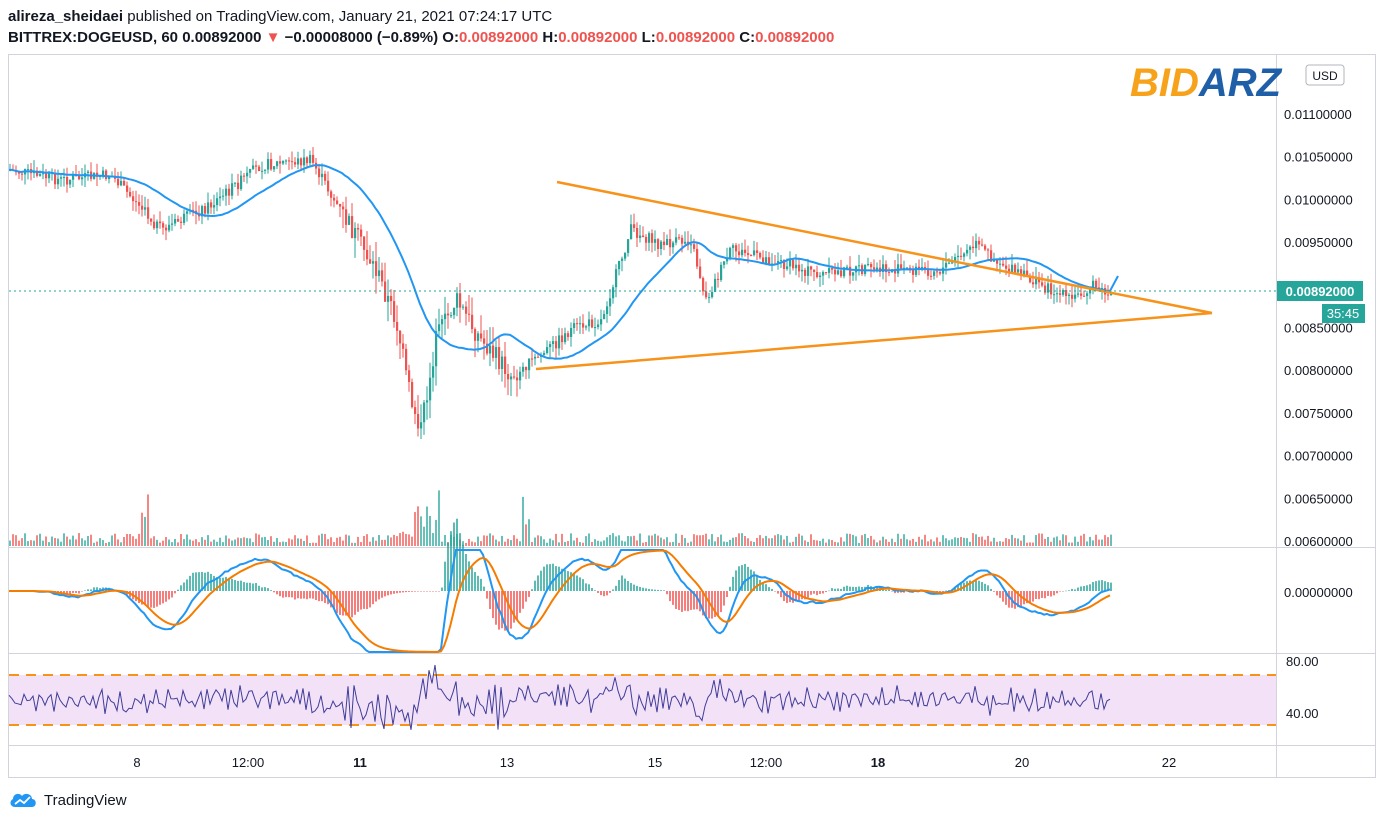  I want to click on currency-button, so click(1325, 75).